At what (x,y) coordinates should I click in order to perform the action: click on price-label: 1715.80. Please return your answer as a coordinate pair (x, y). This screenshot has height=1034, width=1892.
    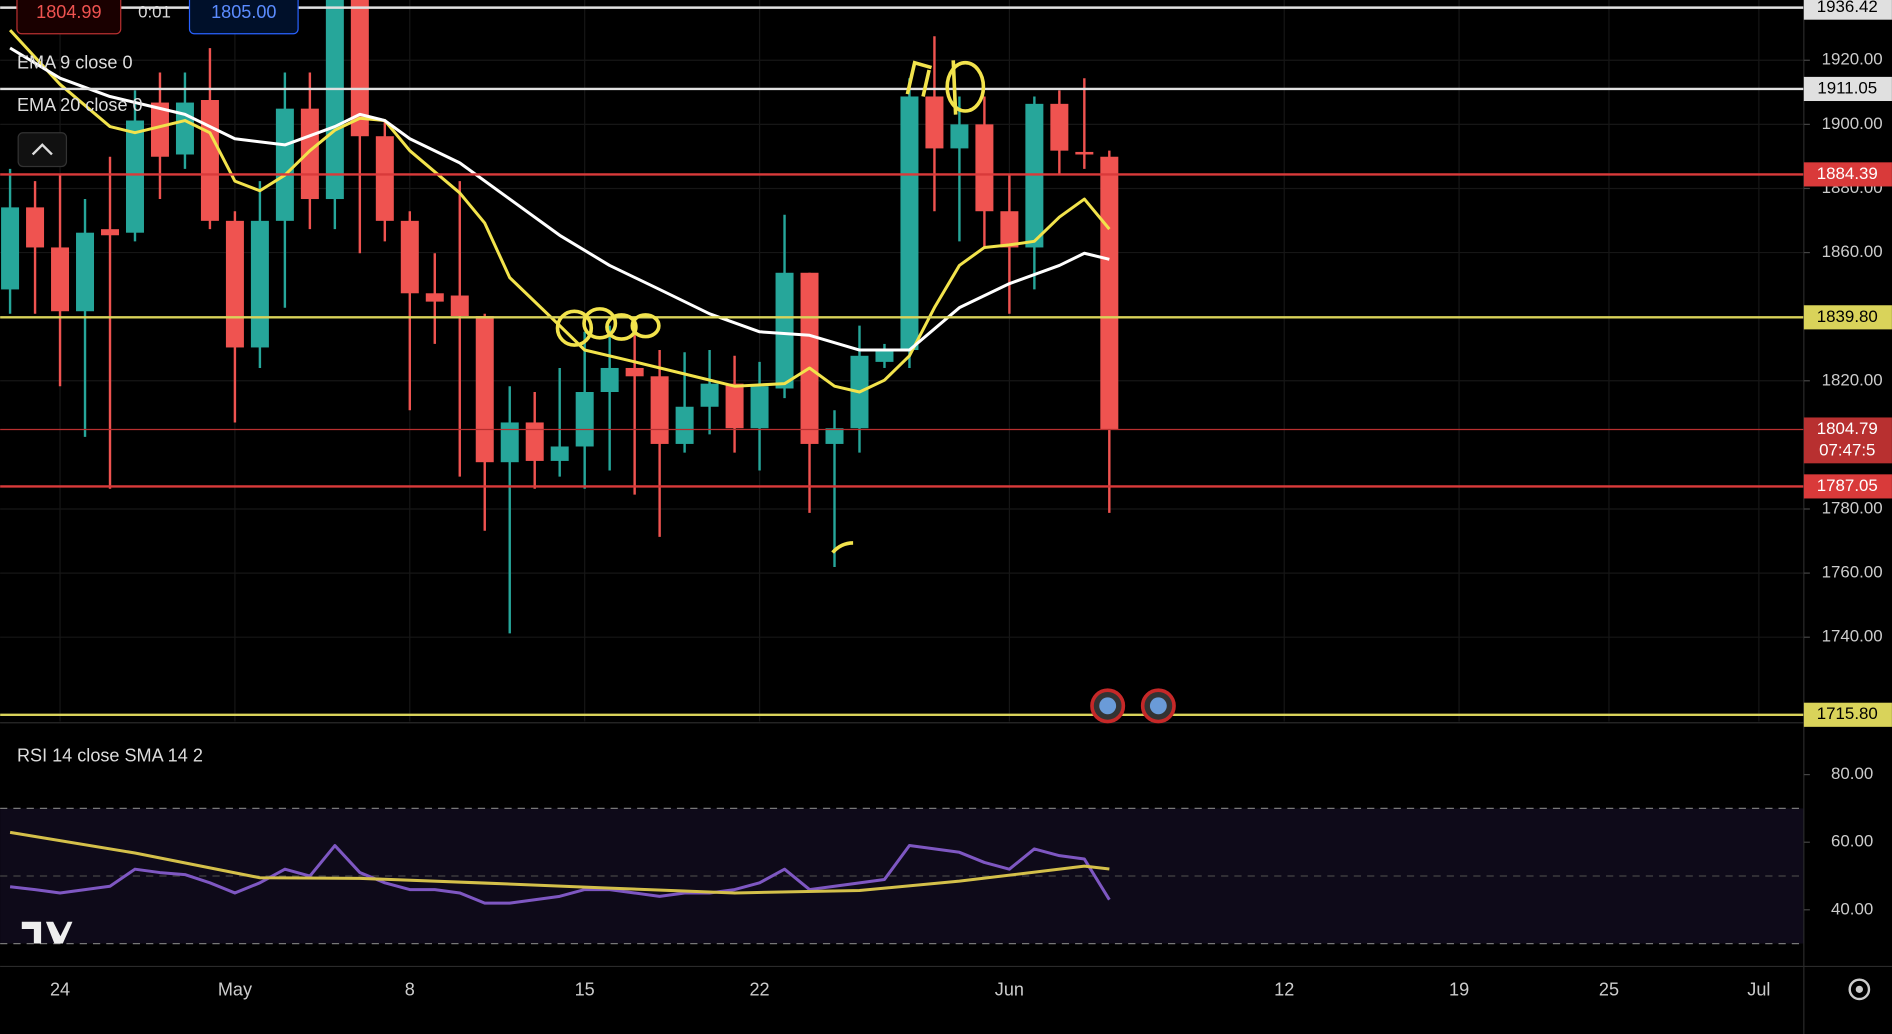
    Looking at the image, I should click on (1847, 713).